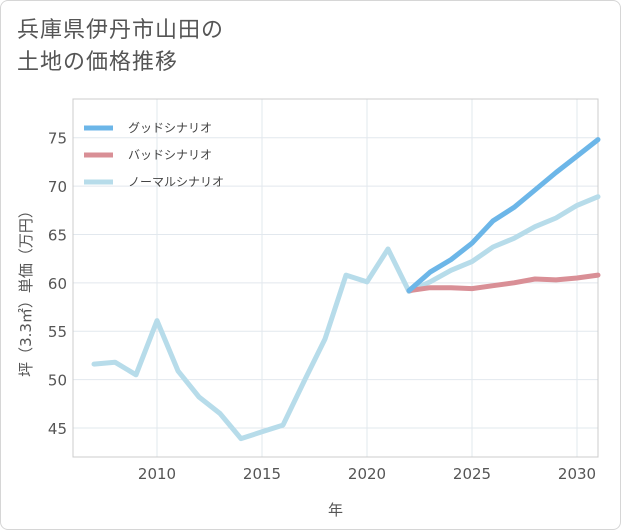  Describe the element at coordinates (26, 290) in the screenshot. I see `y-axis-title: 坪（3.3㎡）単価（万円）` at that location.